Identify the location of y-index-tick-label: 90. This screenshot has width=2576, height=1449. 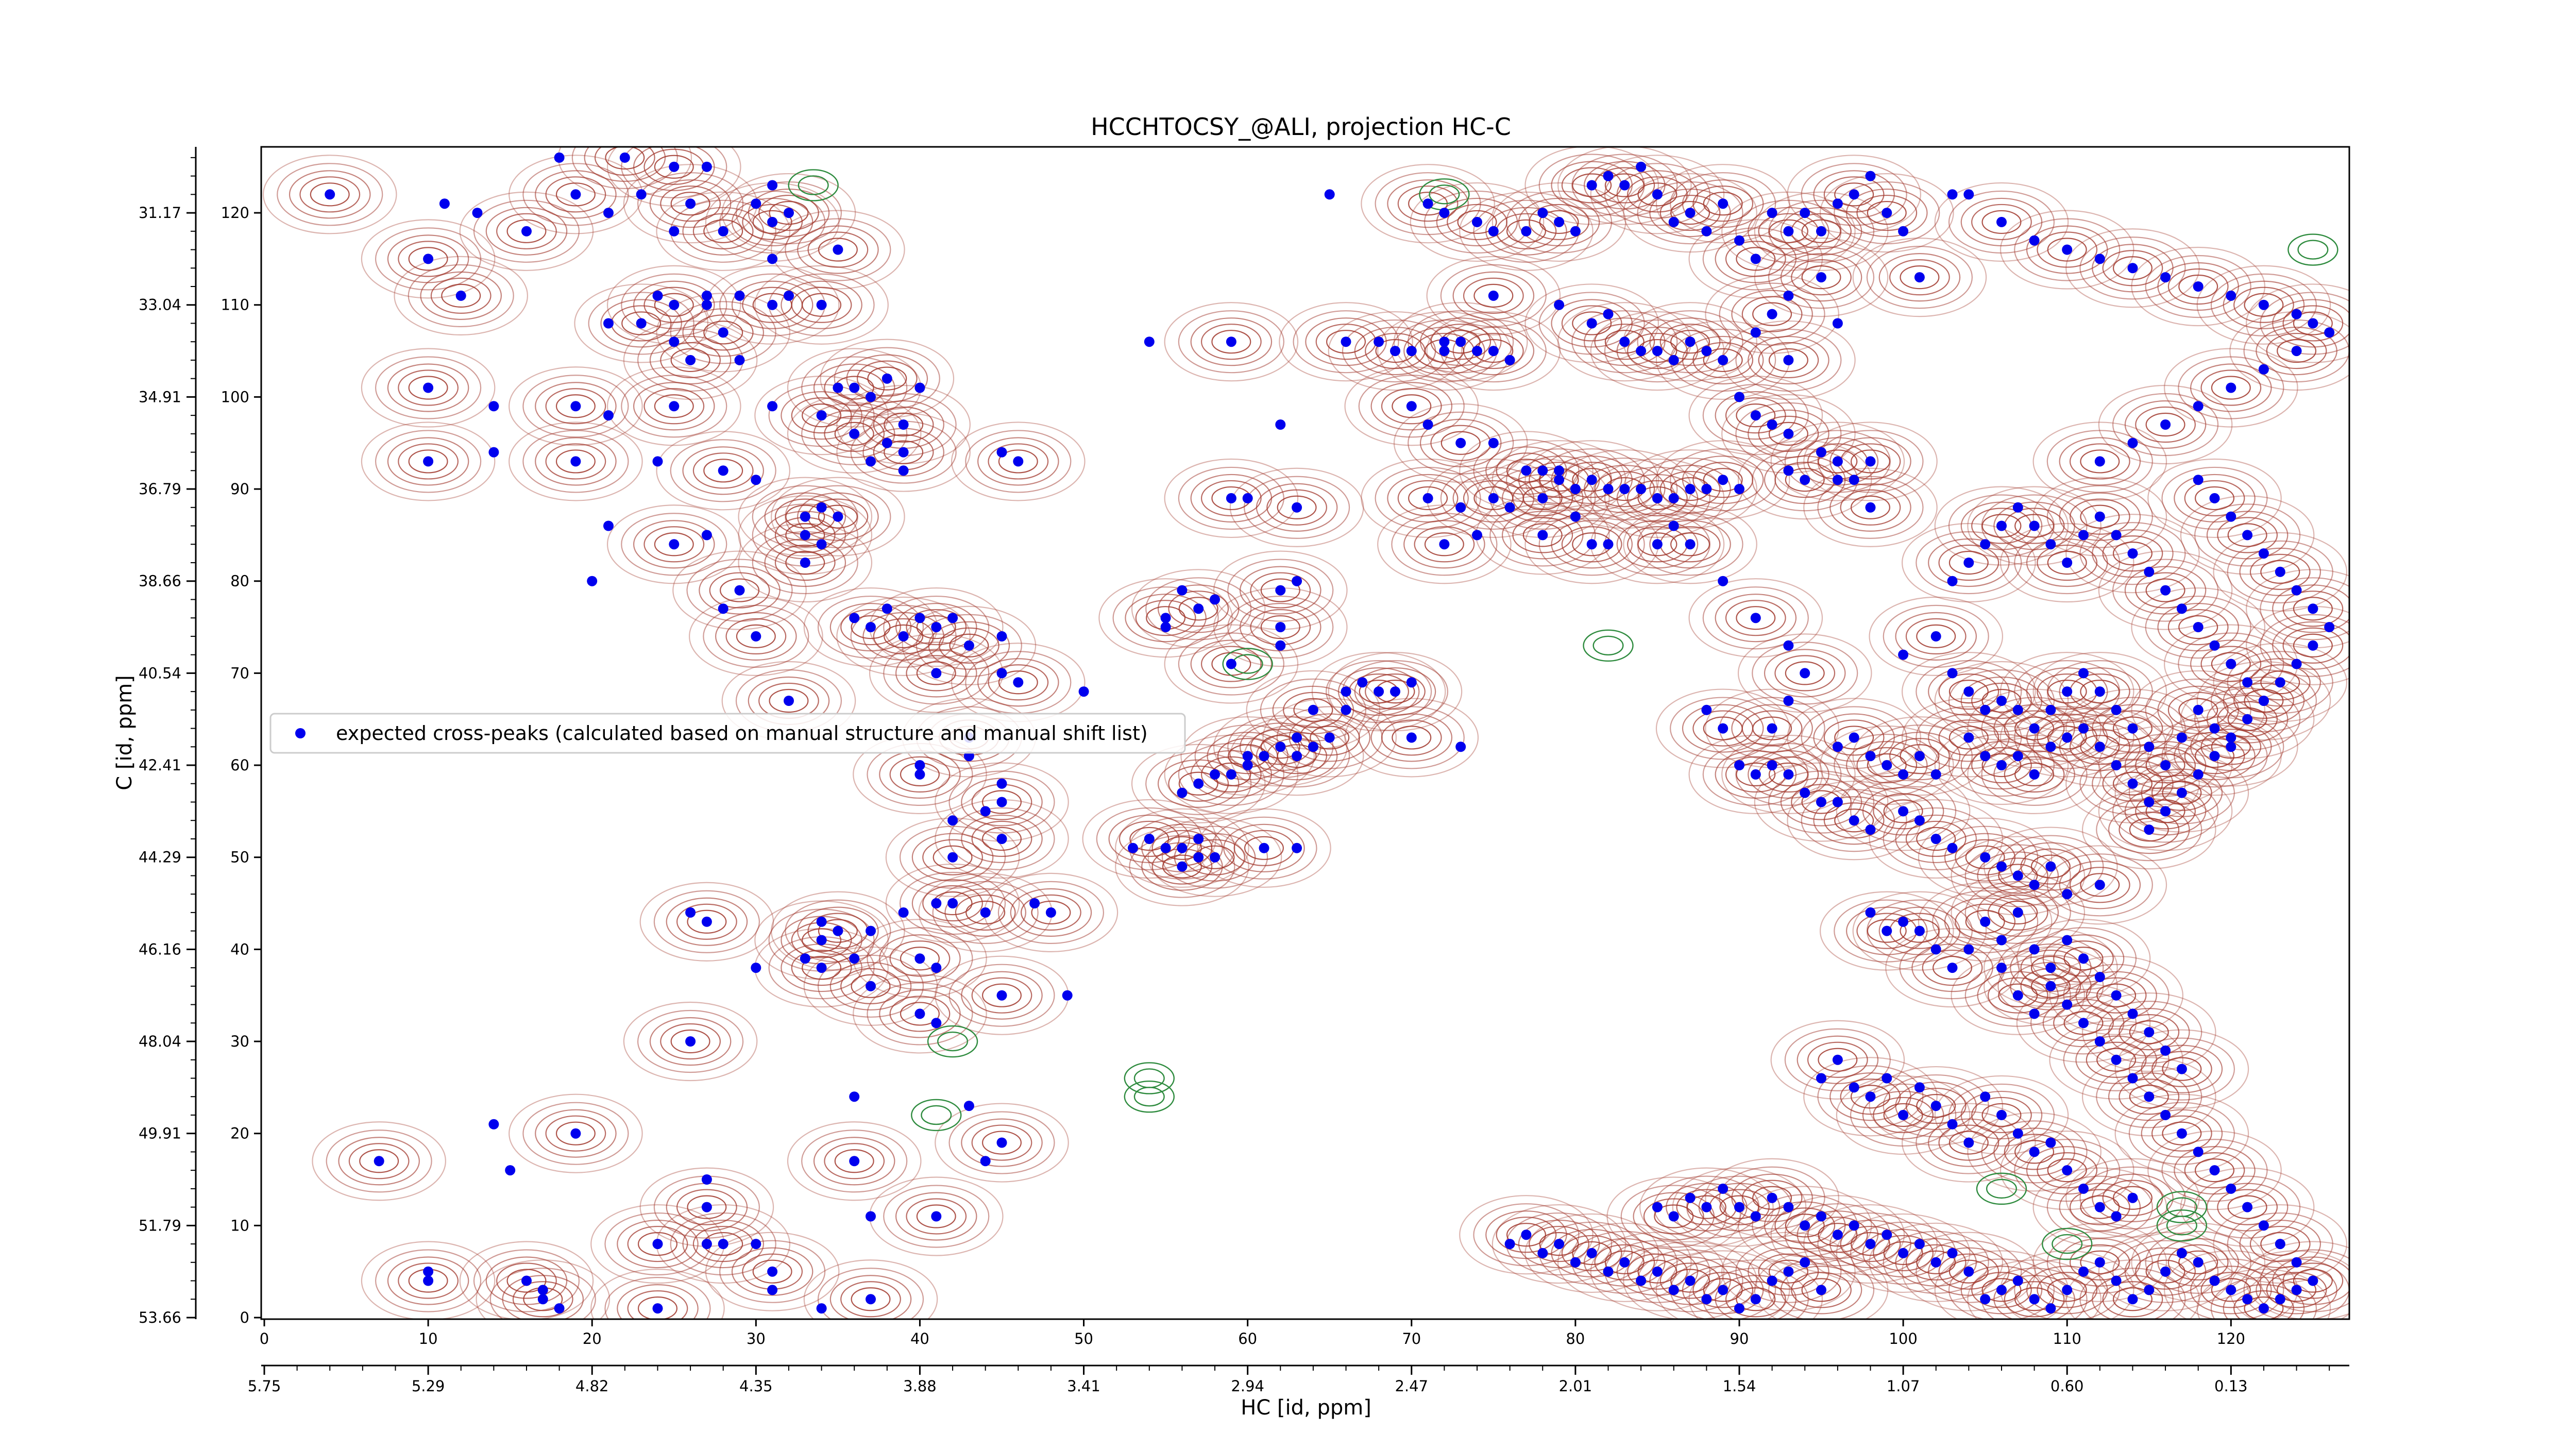
(239, 489).